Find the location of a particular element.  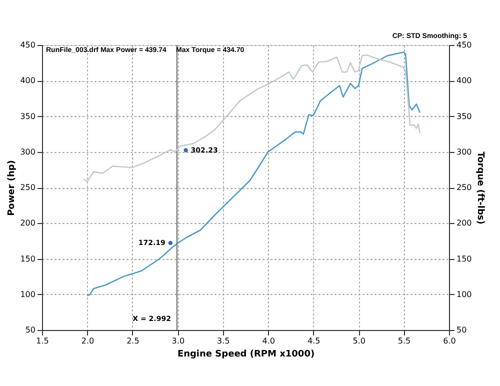

y-tick-label: 350 is located at coordinates (28, 116).